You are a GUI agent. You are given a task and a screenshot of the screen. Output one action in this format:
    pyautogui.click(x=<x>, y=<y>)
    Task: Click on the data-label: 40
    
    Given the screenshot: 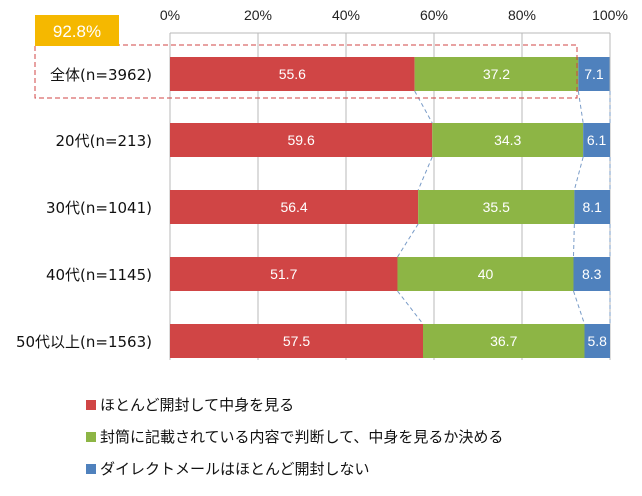 What is the action you would take?
    pyautogui.click(x=486, y=274)
    